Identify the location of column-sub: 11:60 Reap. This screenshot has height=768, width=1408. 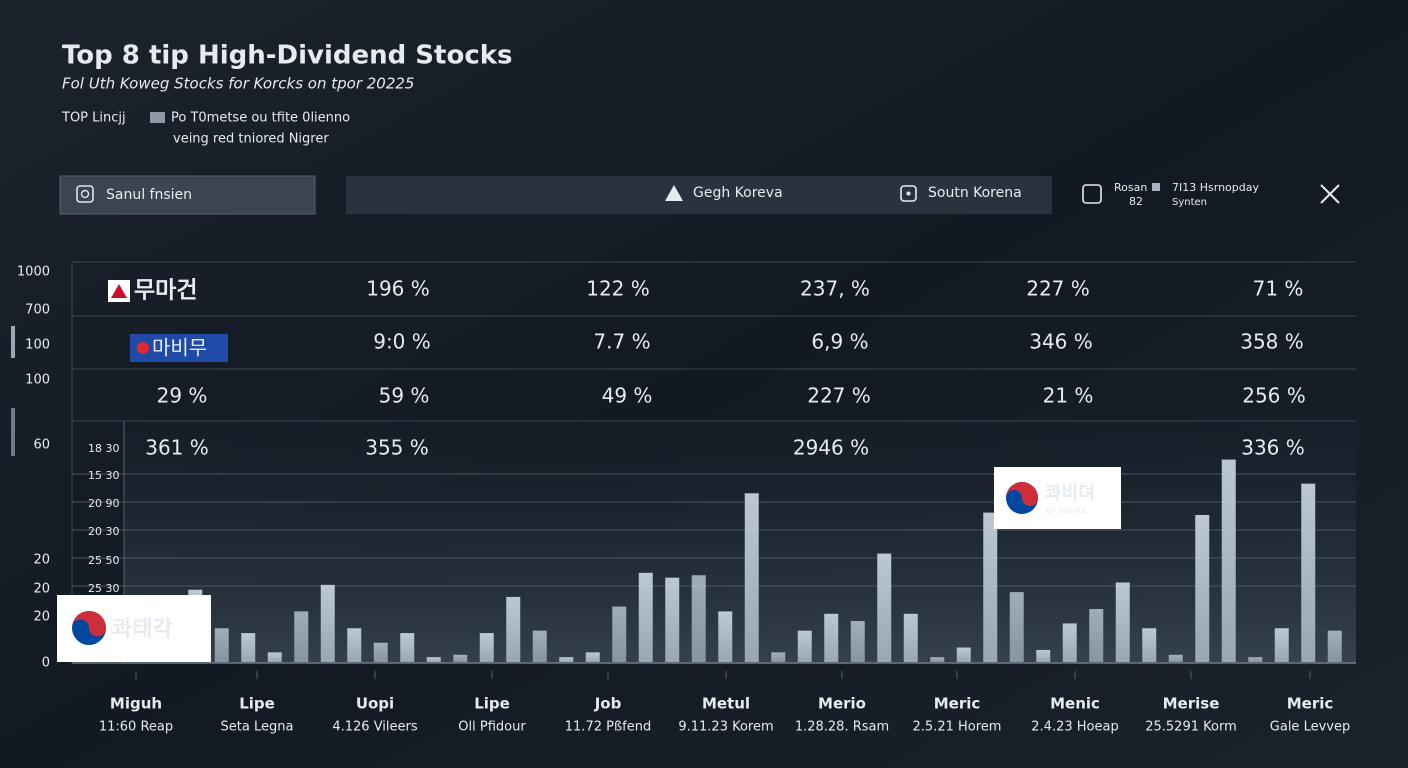
(136, 727).